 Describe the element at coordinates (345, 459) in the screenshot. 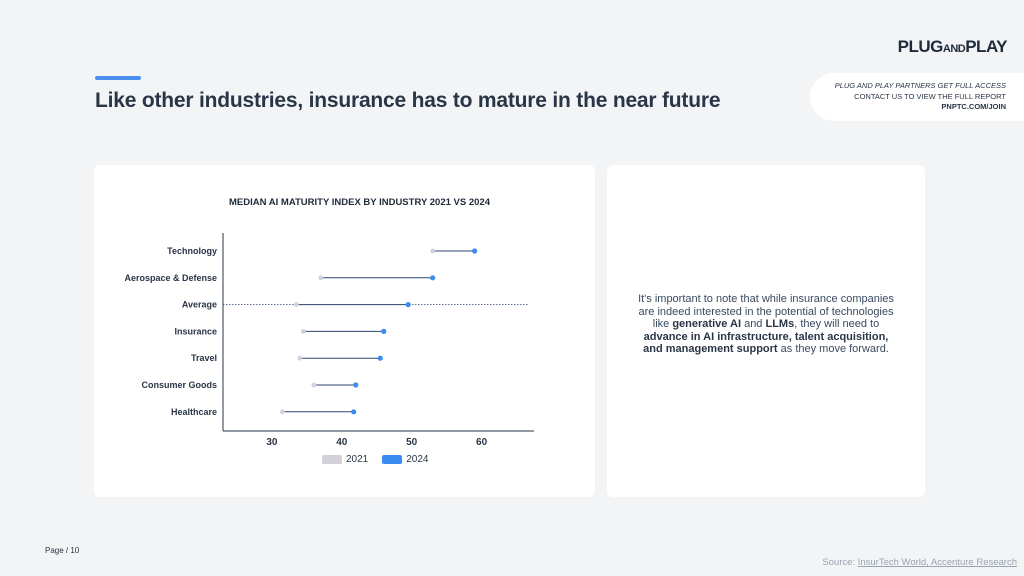

I see `legend-item-2021: 2021` at that location.